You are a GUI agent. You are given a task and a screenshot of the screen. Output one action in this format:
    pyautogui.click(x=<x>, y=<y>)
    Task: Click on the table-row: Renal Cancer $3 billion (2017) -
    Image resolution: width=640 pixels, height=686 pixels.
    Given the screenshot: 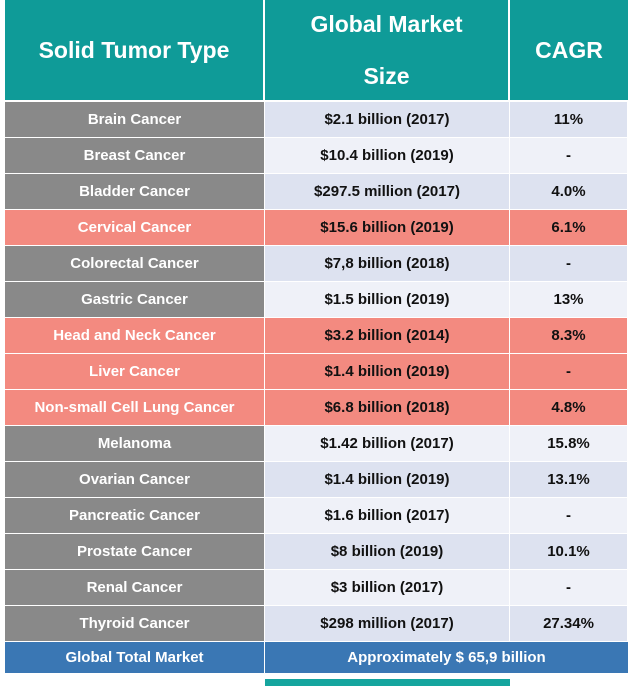 What is the action you would take?
    pyautogui.click(x=316, y=588)
    